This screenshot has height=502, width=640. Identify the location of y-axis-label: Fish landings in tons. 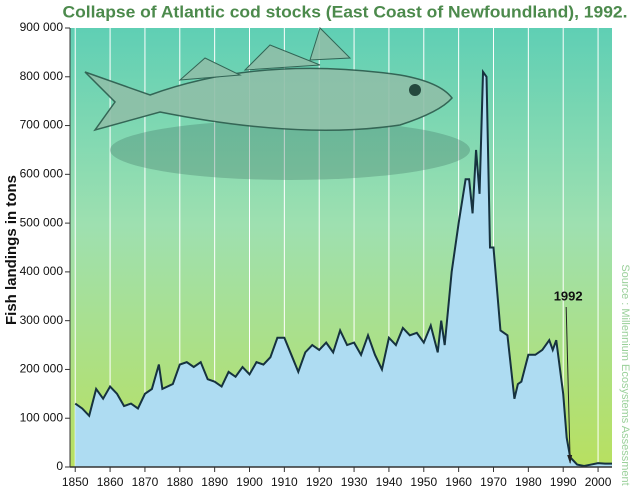
(11, 250).